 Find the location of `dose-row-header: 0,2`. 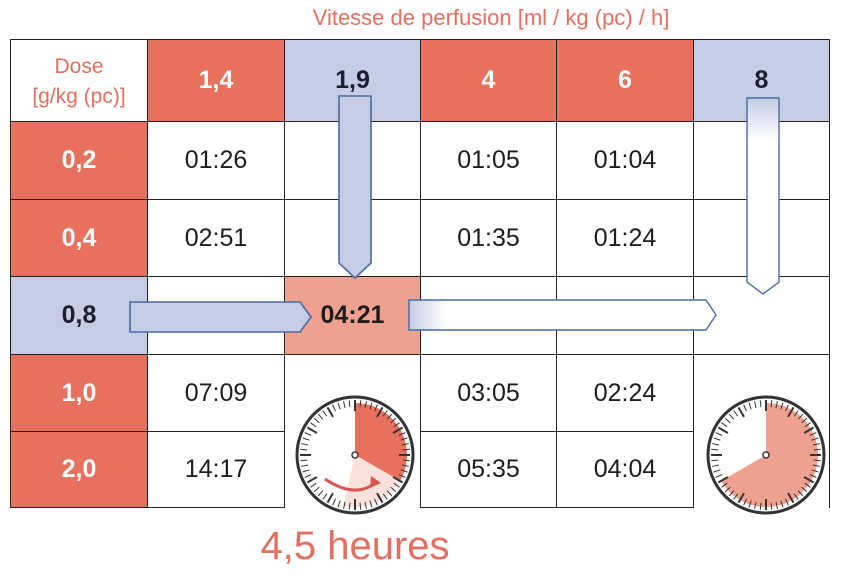

dose-row-header: 0,2 is located at coordinates (79, 161).